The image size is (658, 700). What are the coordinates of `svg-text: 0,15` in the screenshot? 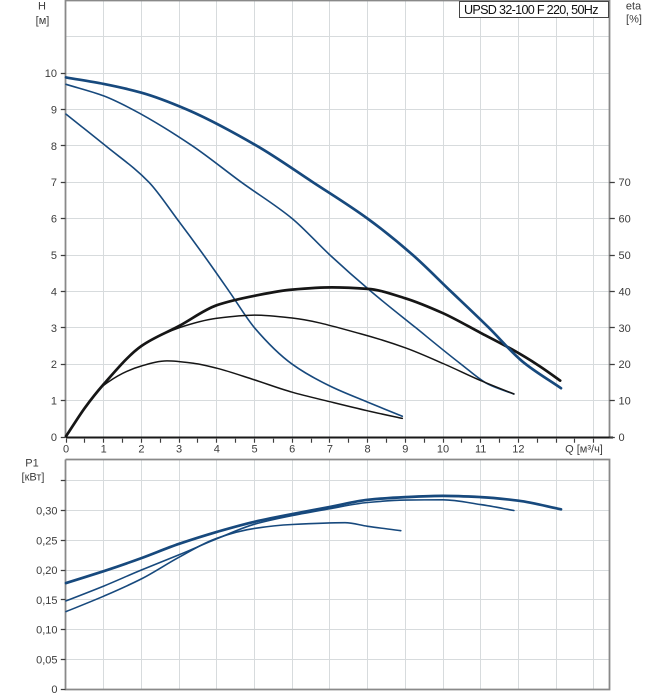 It's located at (46, 601).